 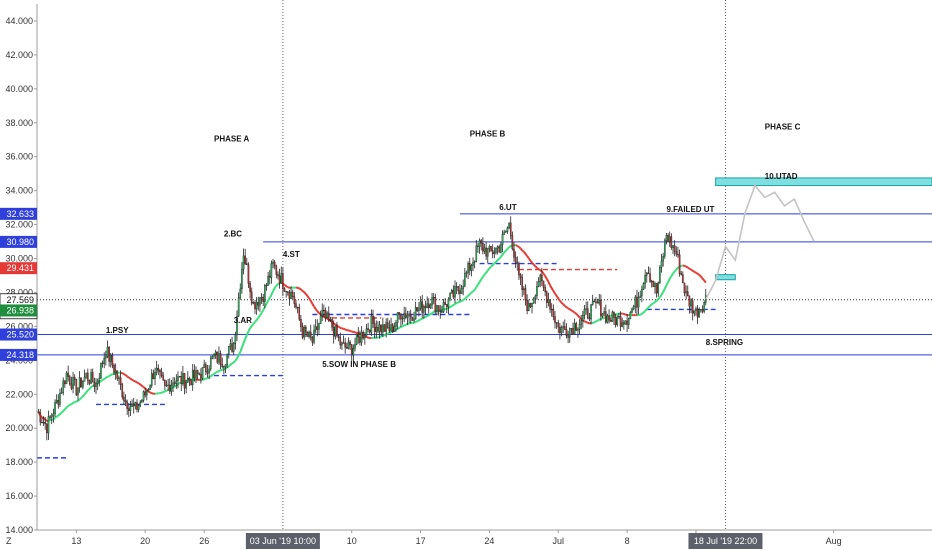 What do you see at coordinates (9, 541) in the screenshot?
I see `corner-z-label: Z` at bounding box center [9, 541].